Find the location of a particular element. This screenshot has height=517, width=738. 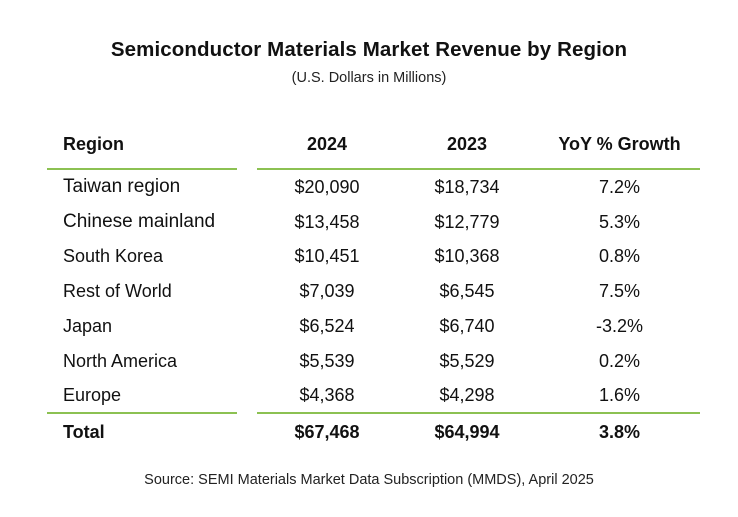

cell-2024: $13,458 is located at coordinates (327, 222).